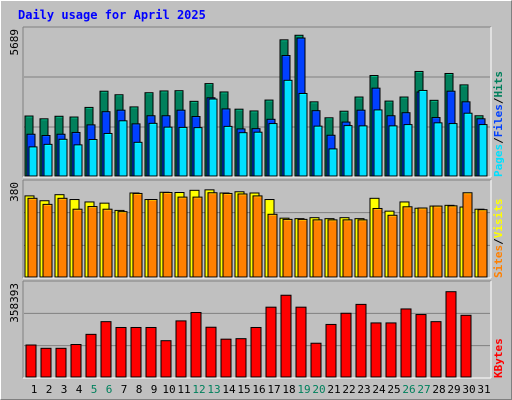 This screenshot has width=512, height=400. I want to click on hits-ymax-label: 5689, so click(14, 42).